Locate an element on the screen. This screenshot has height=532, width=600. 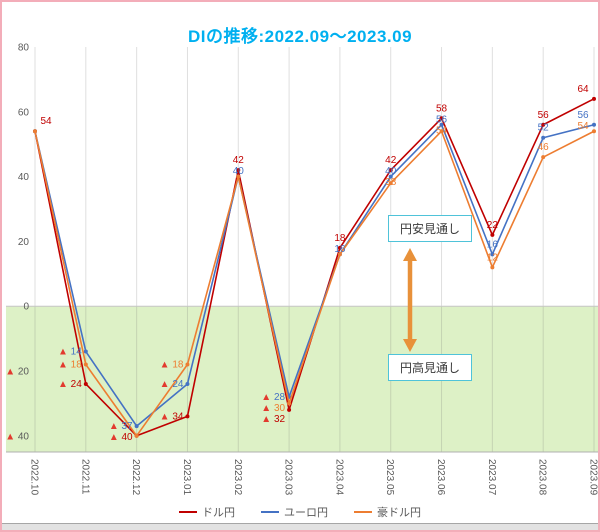
legend: ドル円 ユーロ円 豪ドル円 is located at coordinates (300, 512).